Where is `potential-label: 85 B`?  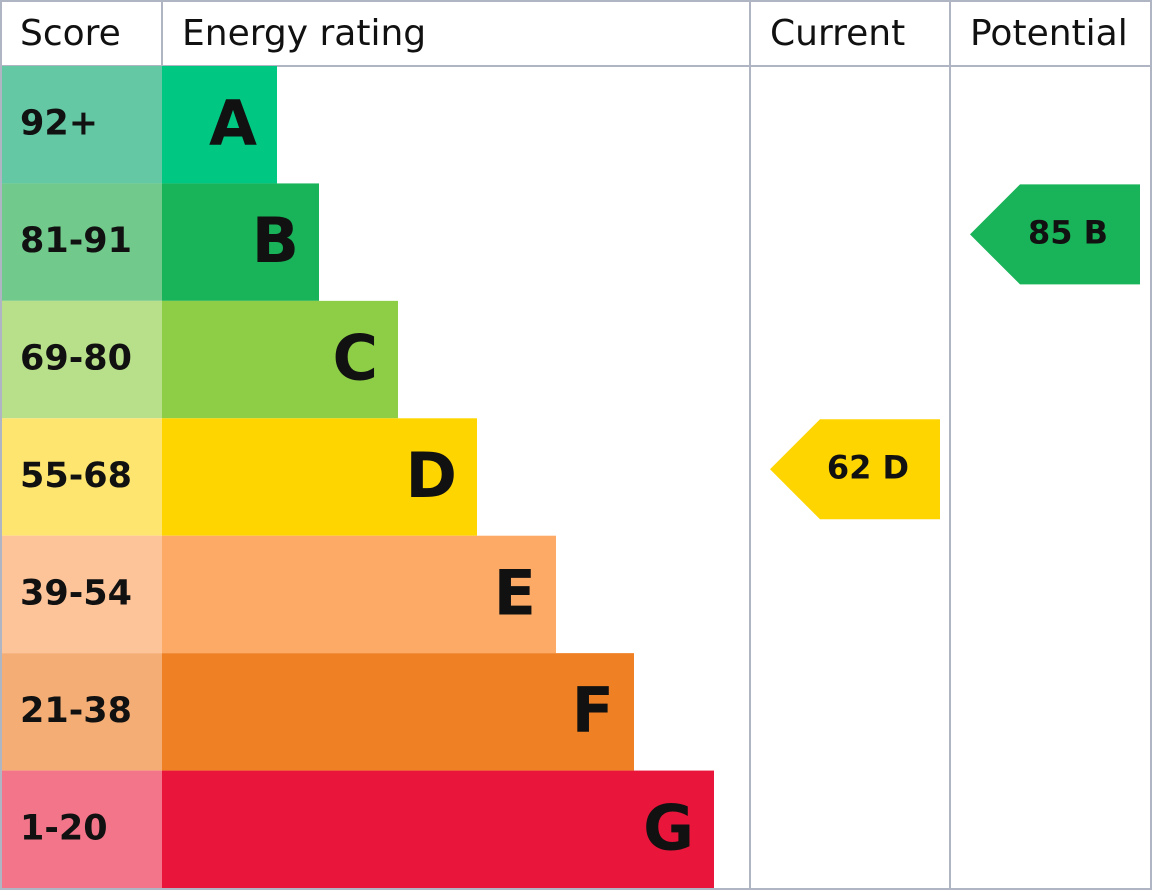
potential-label: 85 B is located at coordinates (1068, 232).